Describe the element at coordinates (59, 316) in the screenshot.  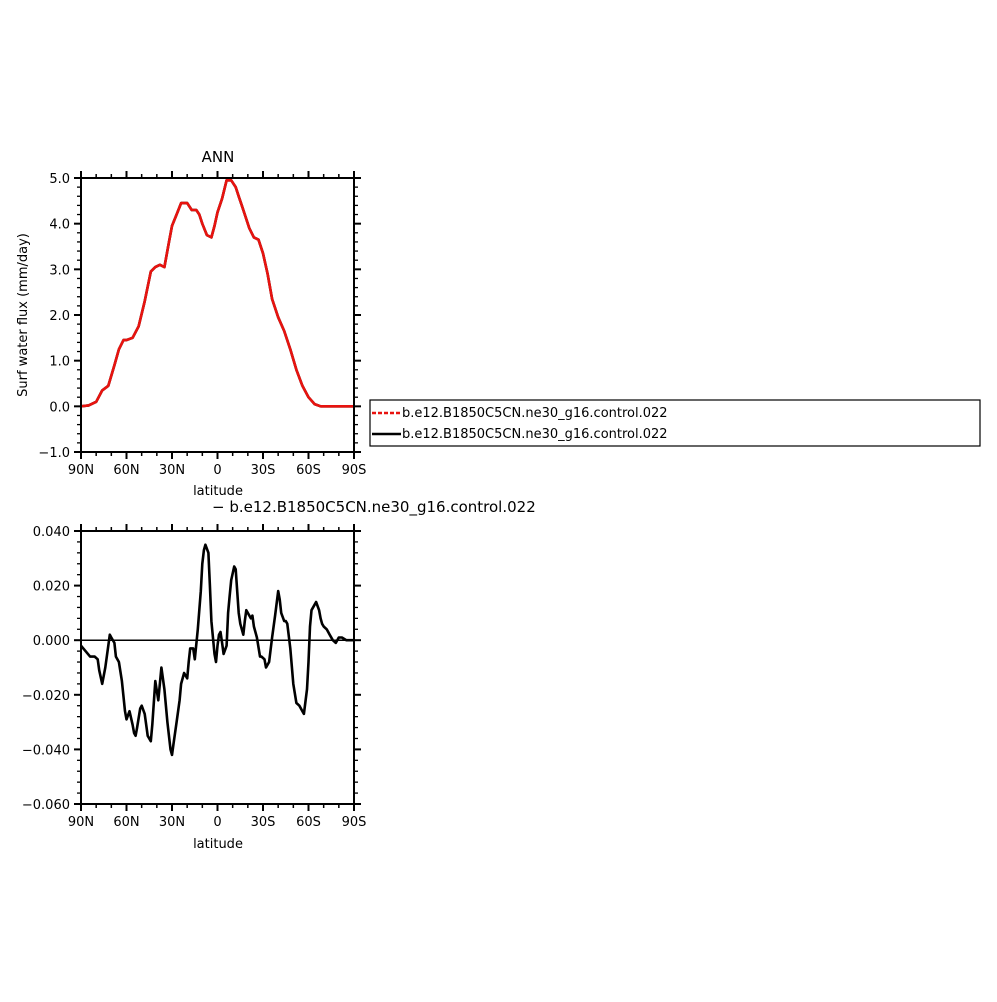
I see `y-tick-label: 2.0` at that location.